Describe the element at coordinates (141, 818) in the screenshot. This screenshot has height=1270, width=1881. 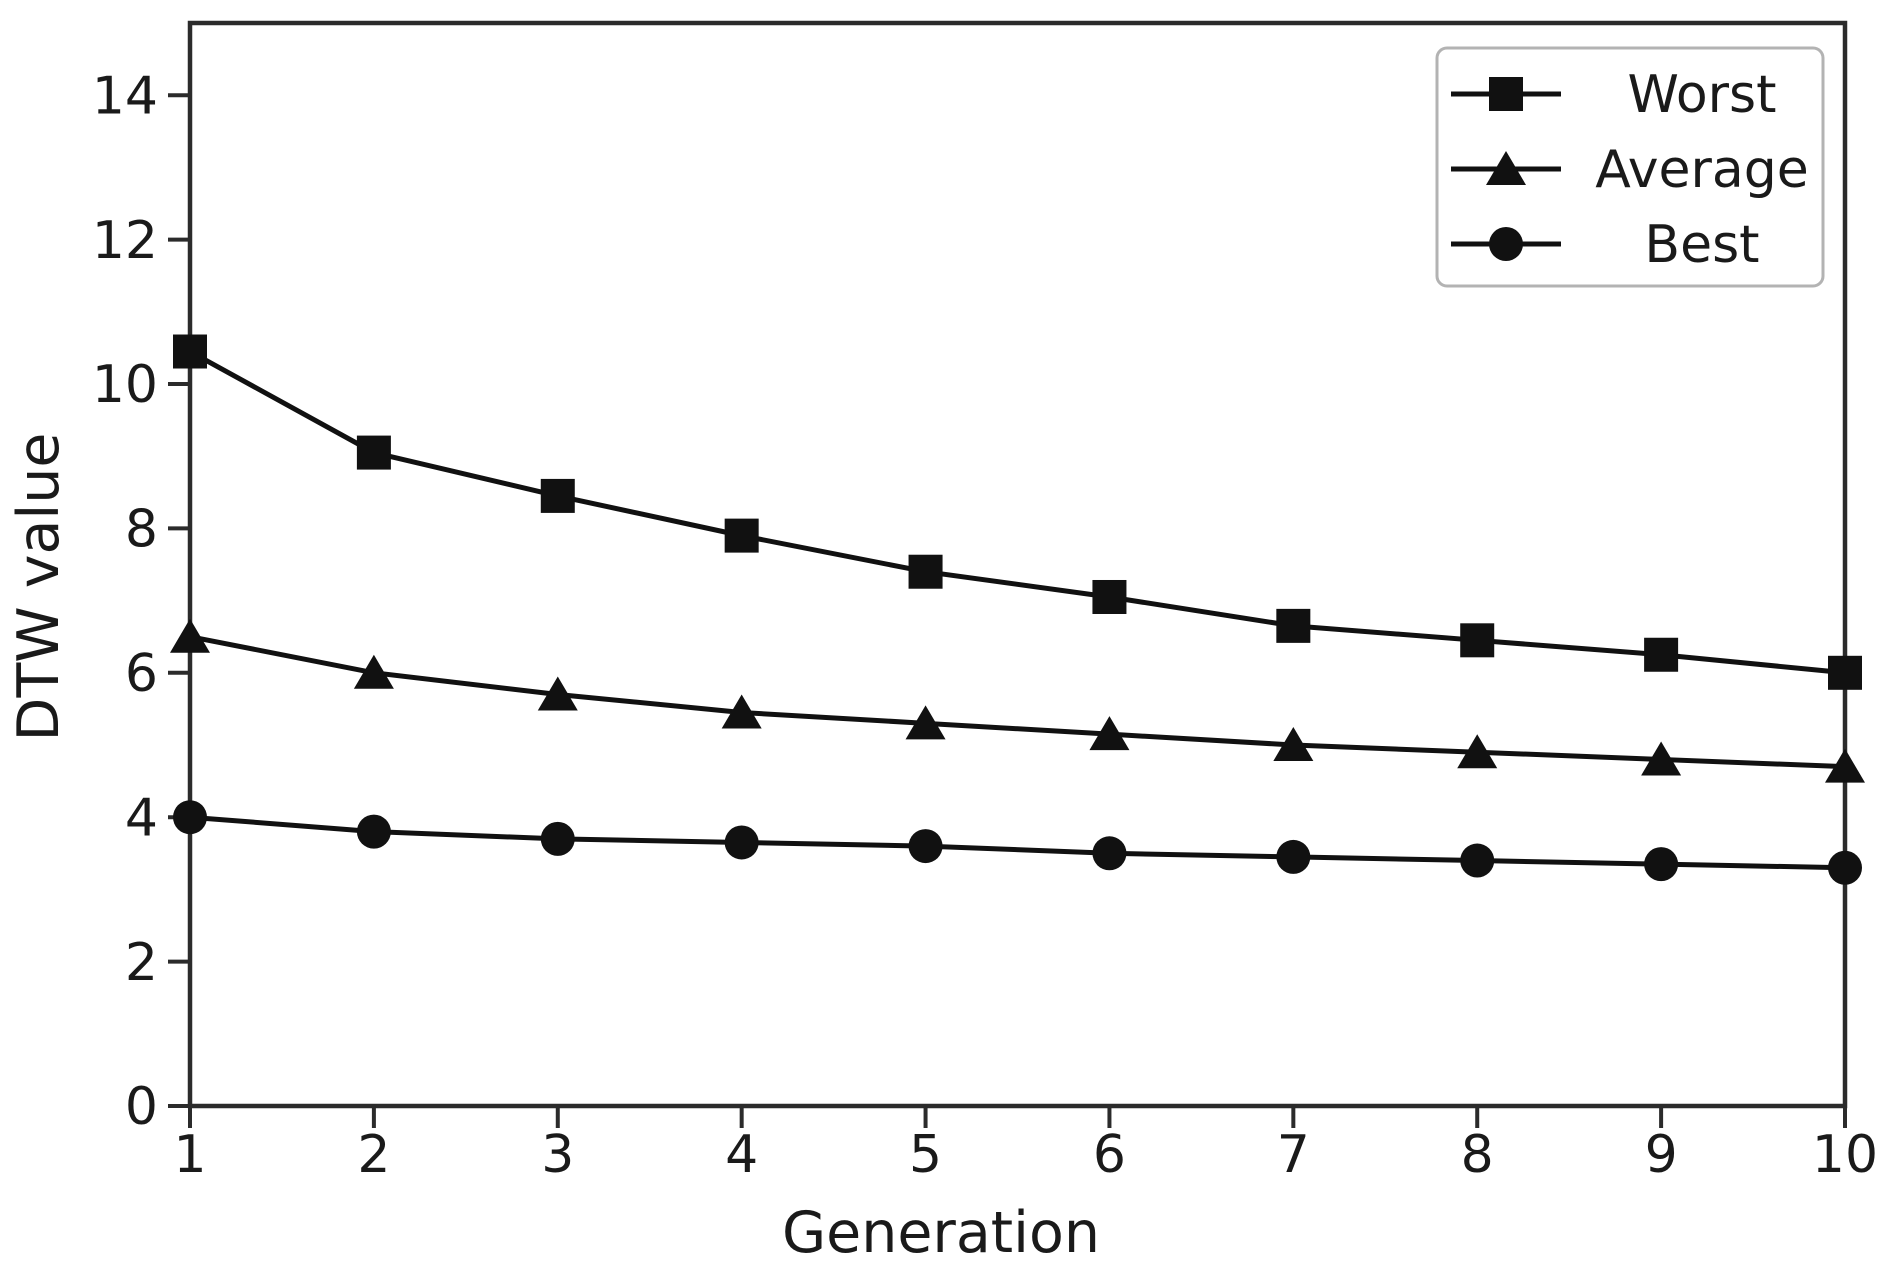
I see `y-tick-label: 4` at that location.